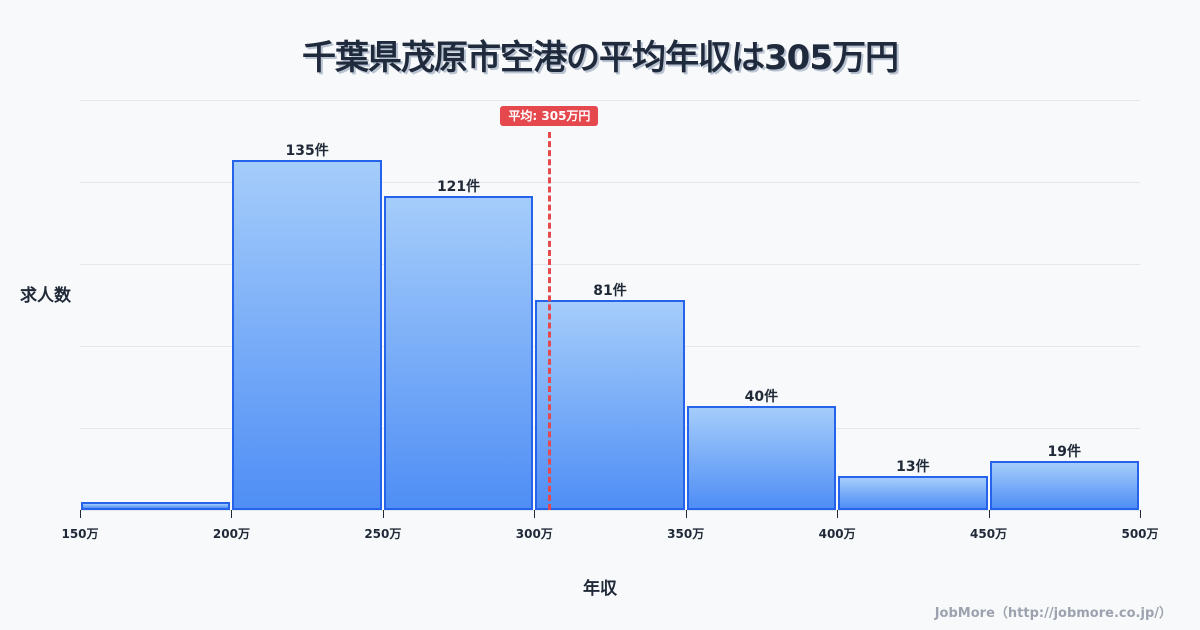  Describe the element at coordinates (1064, 451) in the screenshot. I see `bar-value-label: 19件` at that location.